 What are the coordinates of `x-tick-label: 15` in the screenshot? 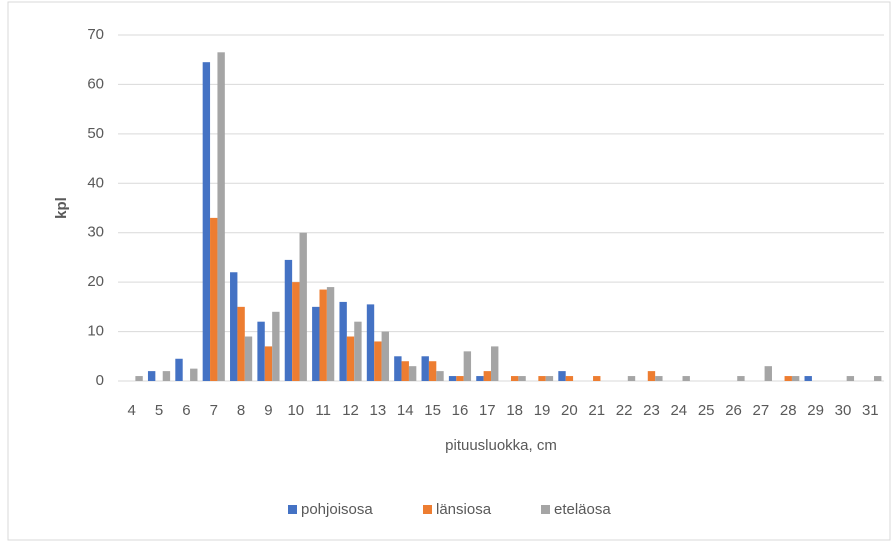 It's located at (432, 410).